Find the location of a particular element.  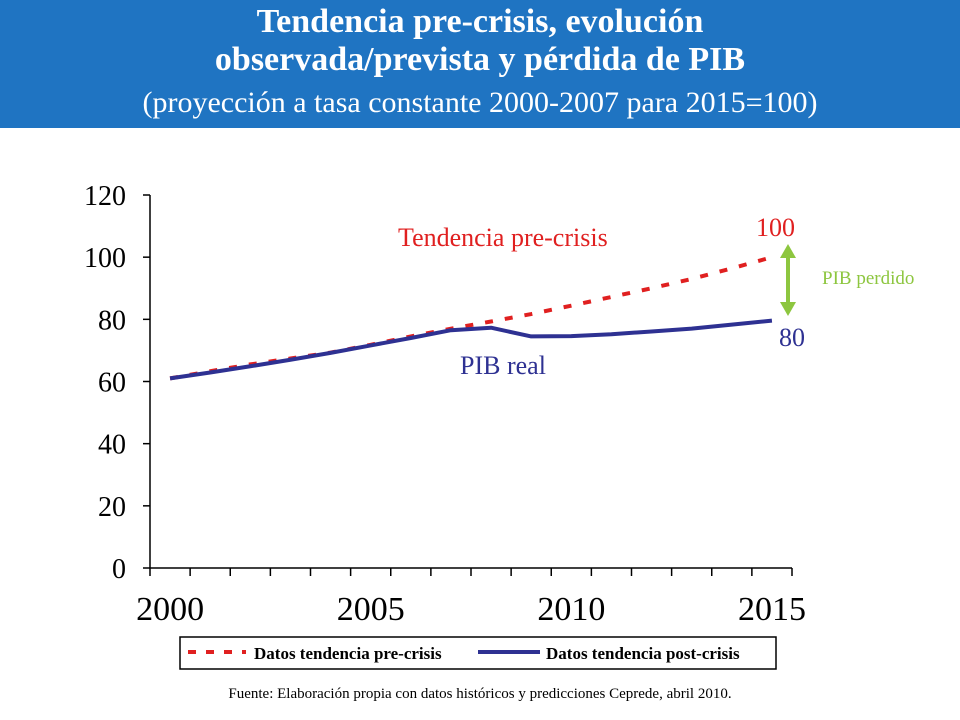

x-tick-label: 2000 is located at coordinates (170, 609).